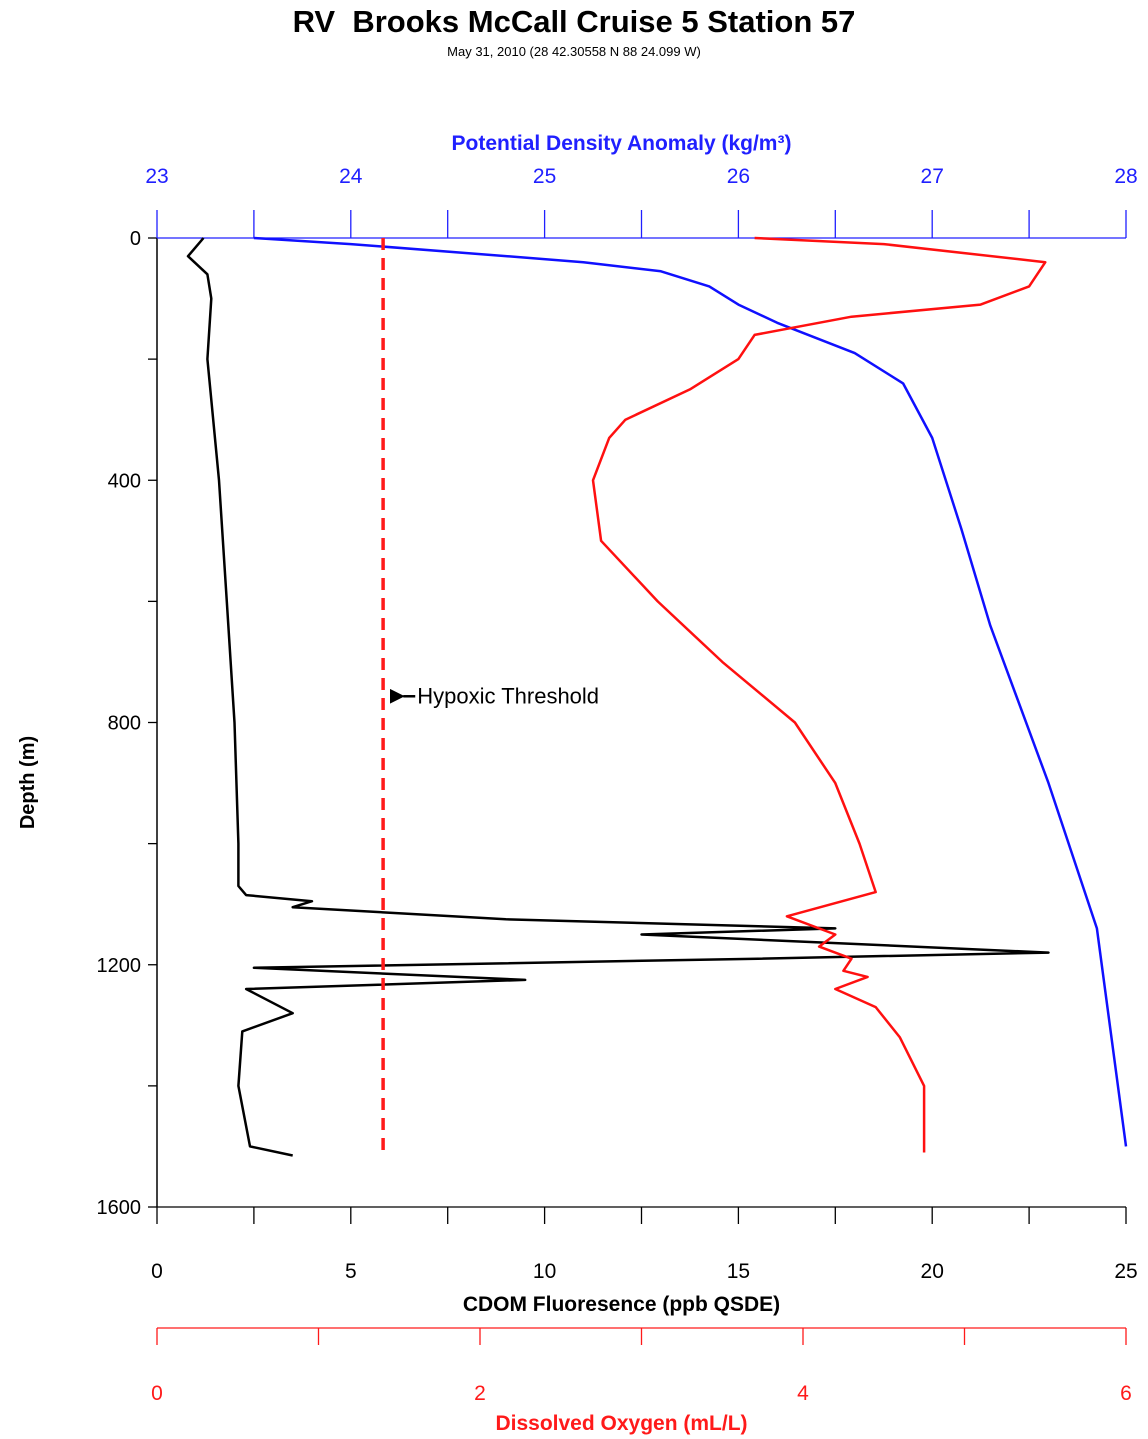 This screenshot has height=1439, width=1148. Describe the element at coordinates (803, 1393) in the screenshot. I see `oxygen-tick-label: 4` at that location.